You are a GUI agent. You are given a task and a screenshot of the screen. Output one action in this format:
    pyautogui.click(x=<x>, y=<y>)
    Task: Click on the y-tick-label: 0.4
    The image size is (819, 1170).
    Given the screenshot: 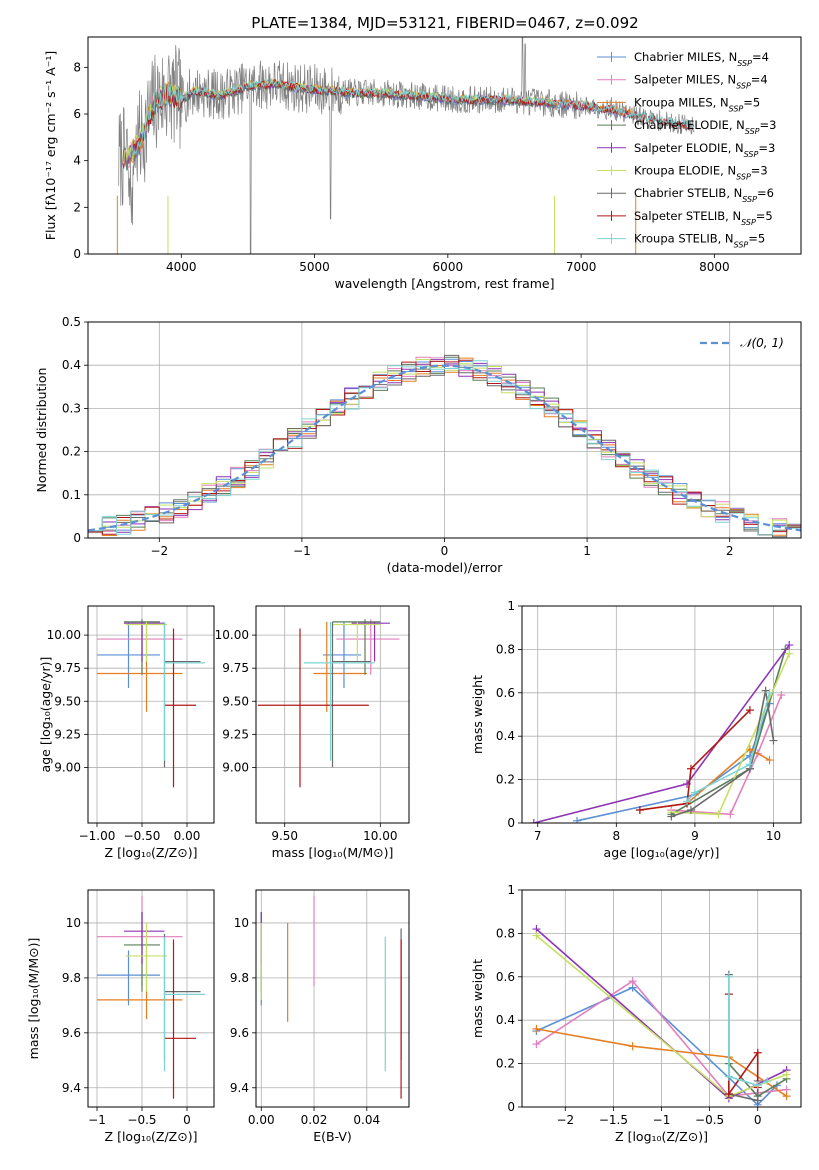 What is the action you would take?
    pyautogui.click(x=71, y=365)
    